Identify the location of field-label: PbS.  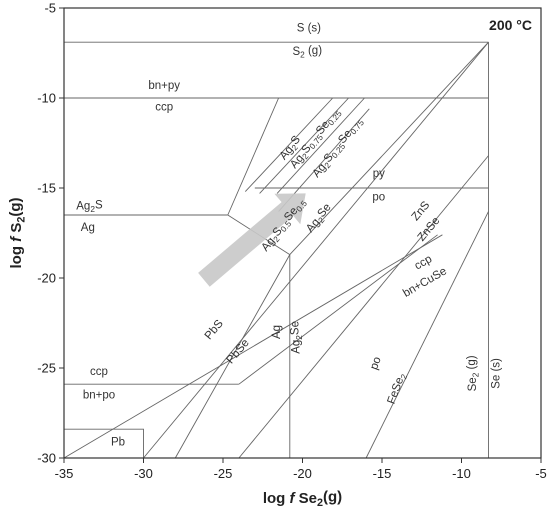
(214, 330).